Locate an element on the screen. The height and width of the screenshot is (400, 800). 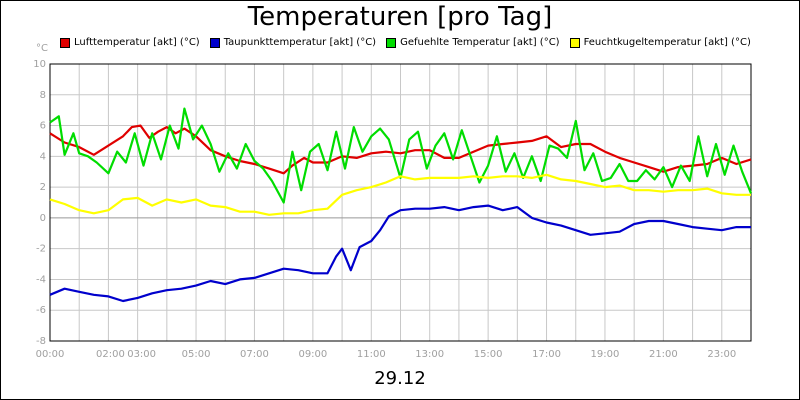
y-tick-label: 2 is located at coordinates (43, 187).